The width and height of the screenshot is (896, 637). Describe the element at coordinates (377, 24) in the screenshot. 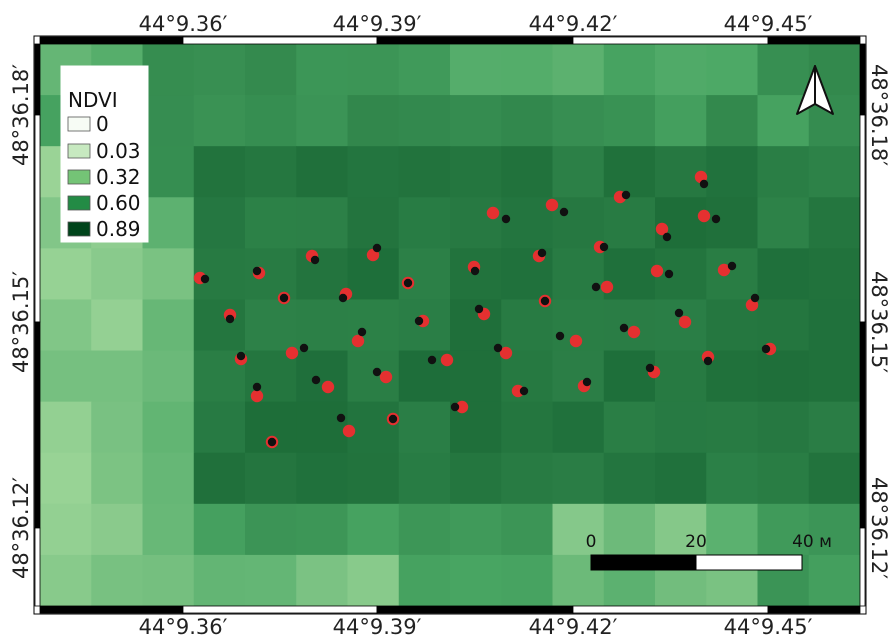

I see `coord-top-2: 44°9.39′` at that location.